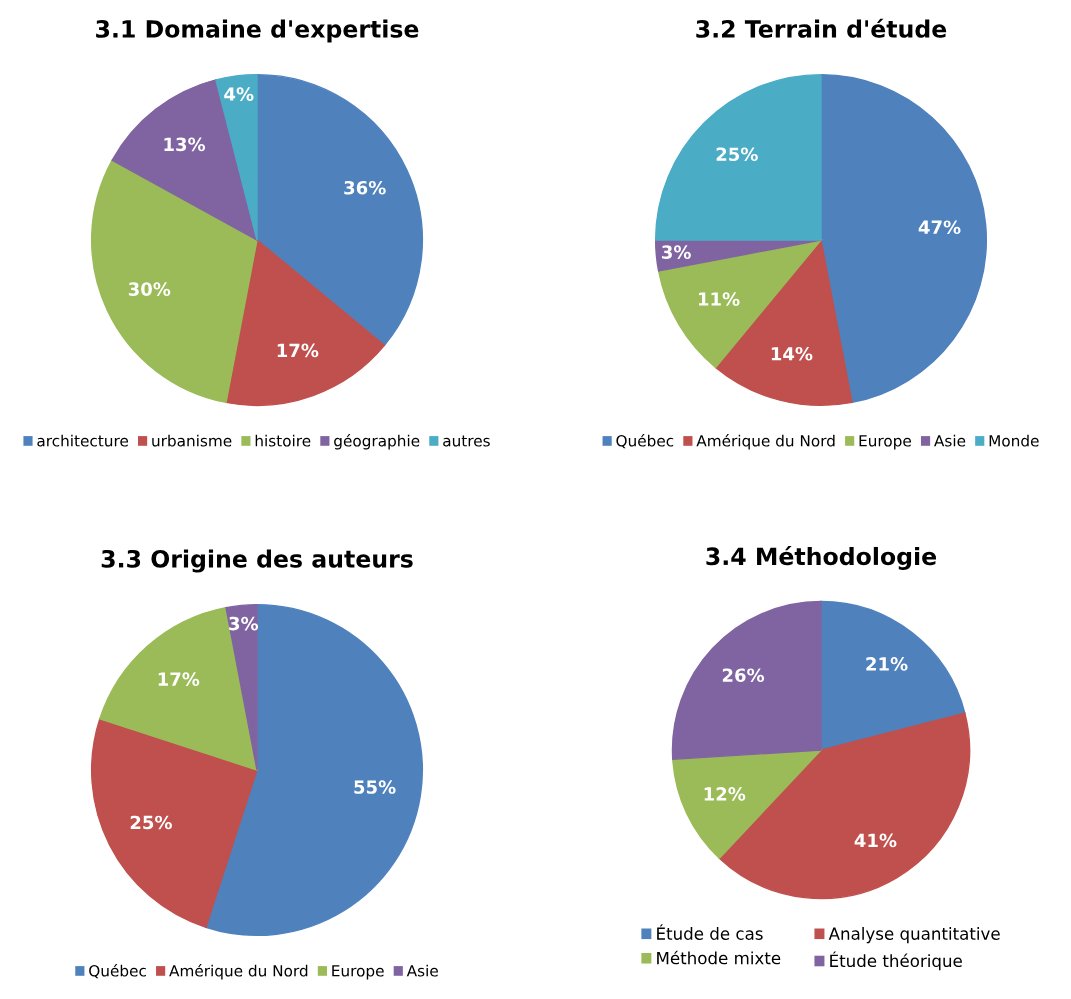 The image size is (1071, 999). I want to click on data-label: 30%, so click(149, 289).